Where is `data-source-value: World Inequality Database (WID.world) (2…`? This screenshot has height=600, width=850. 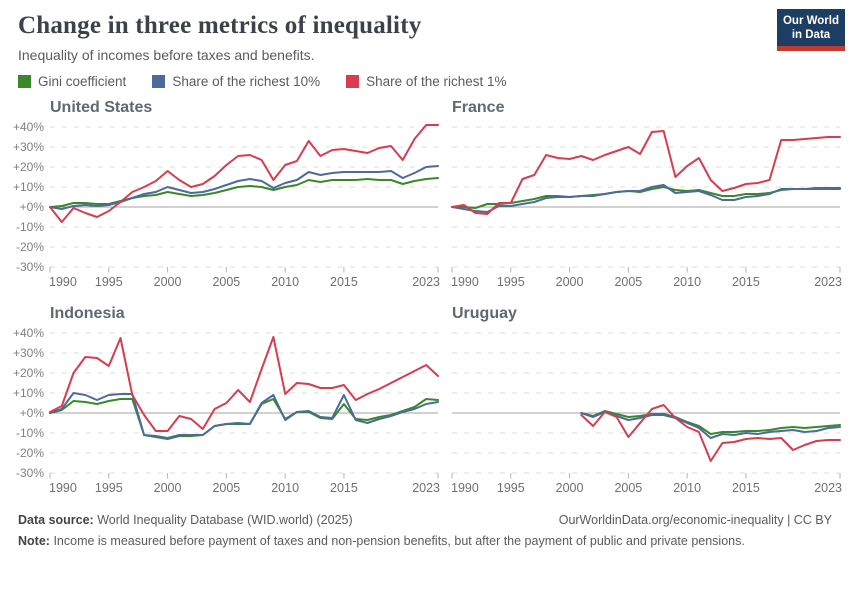
data-source-value: World Inequality Database (WID.world) (2… is located at coordinates (225, 520).